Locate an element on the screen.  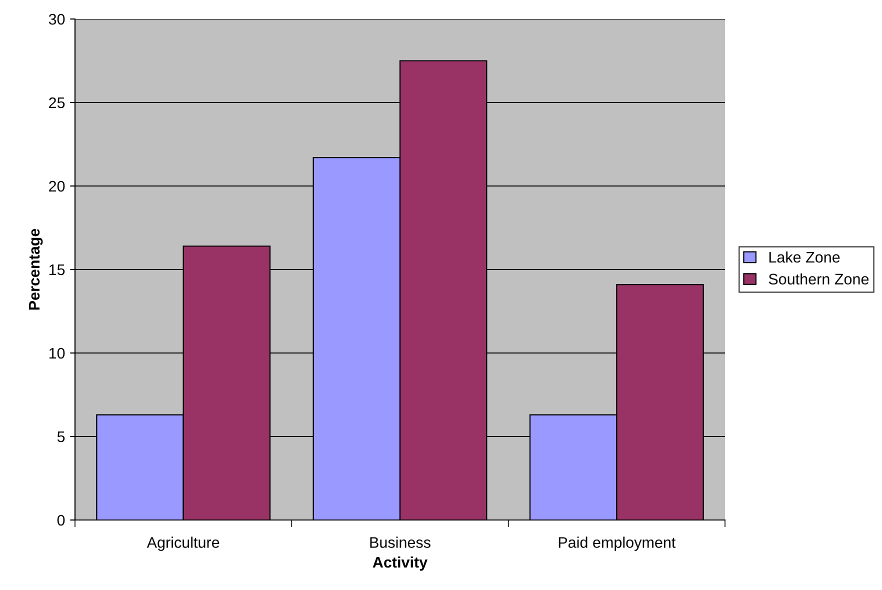
y-tick-label: 20 is located at coordinates (57, 186).